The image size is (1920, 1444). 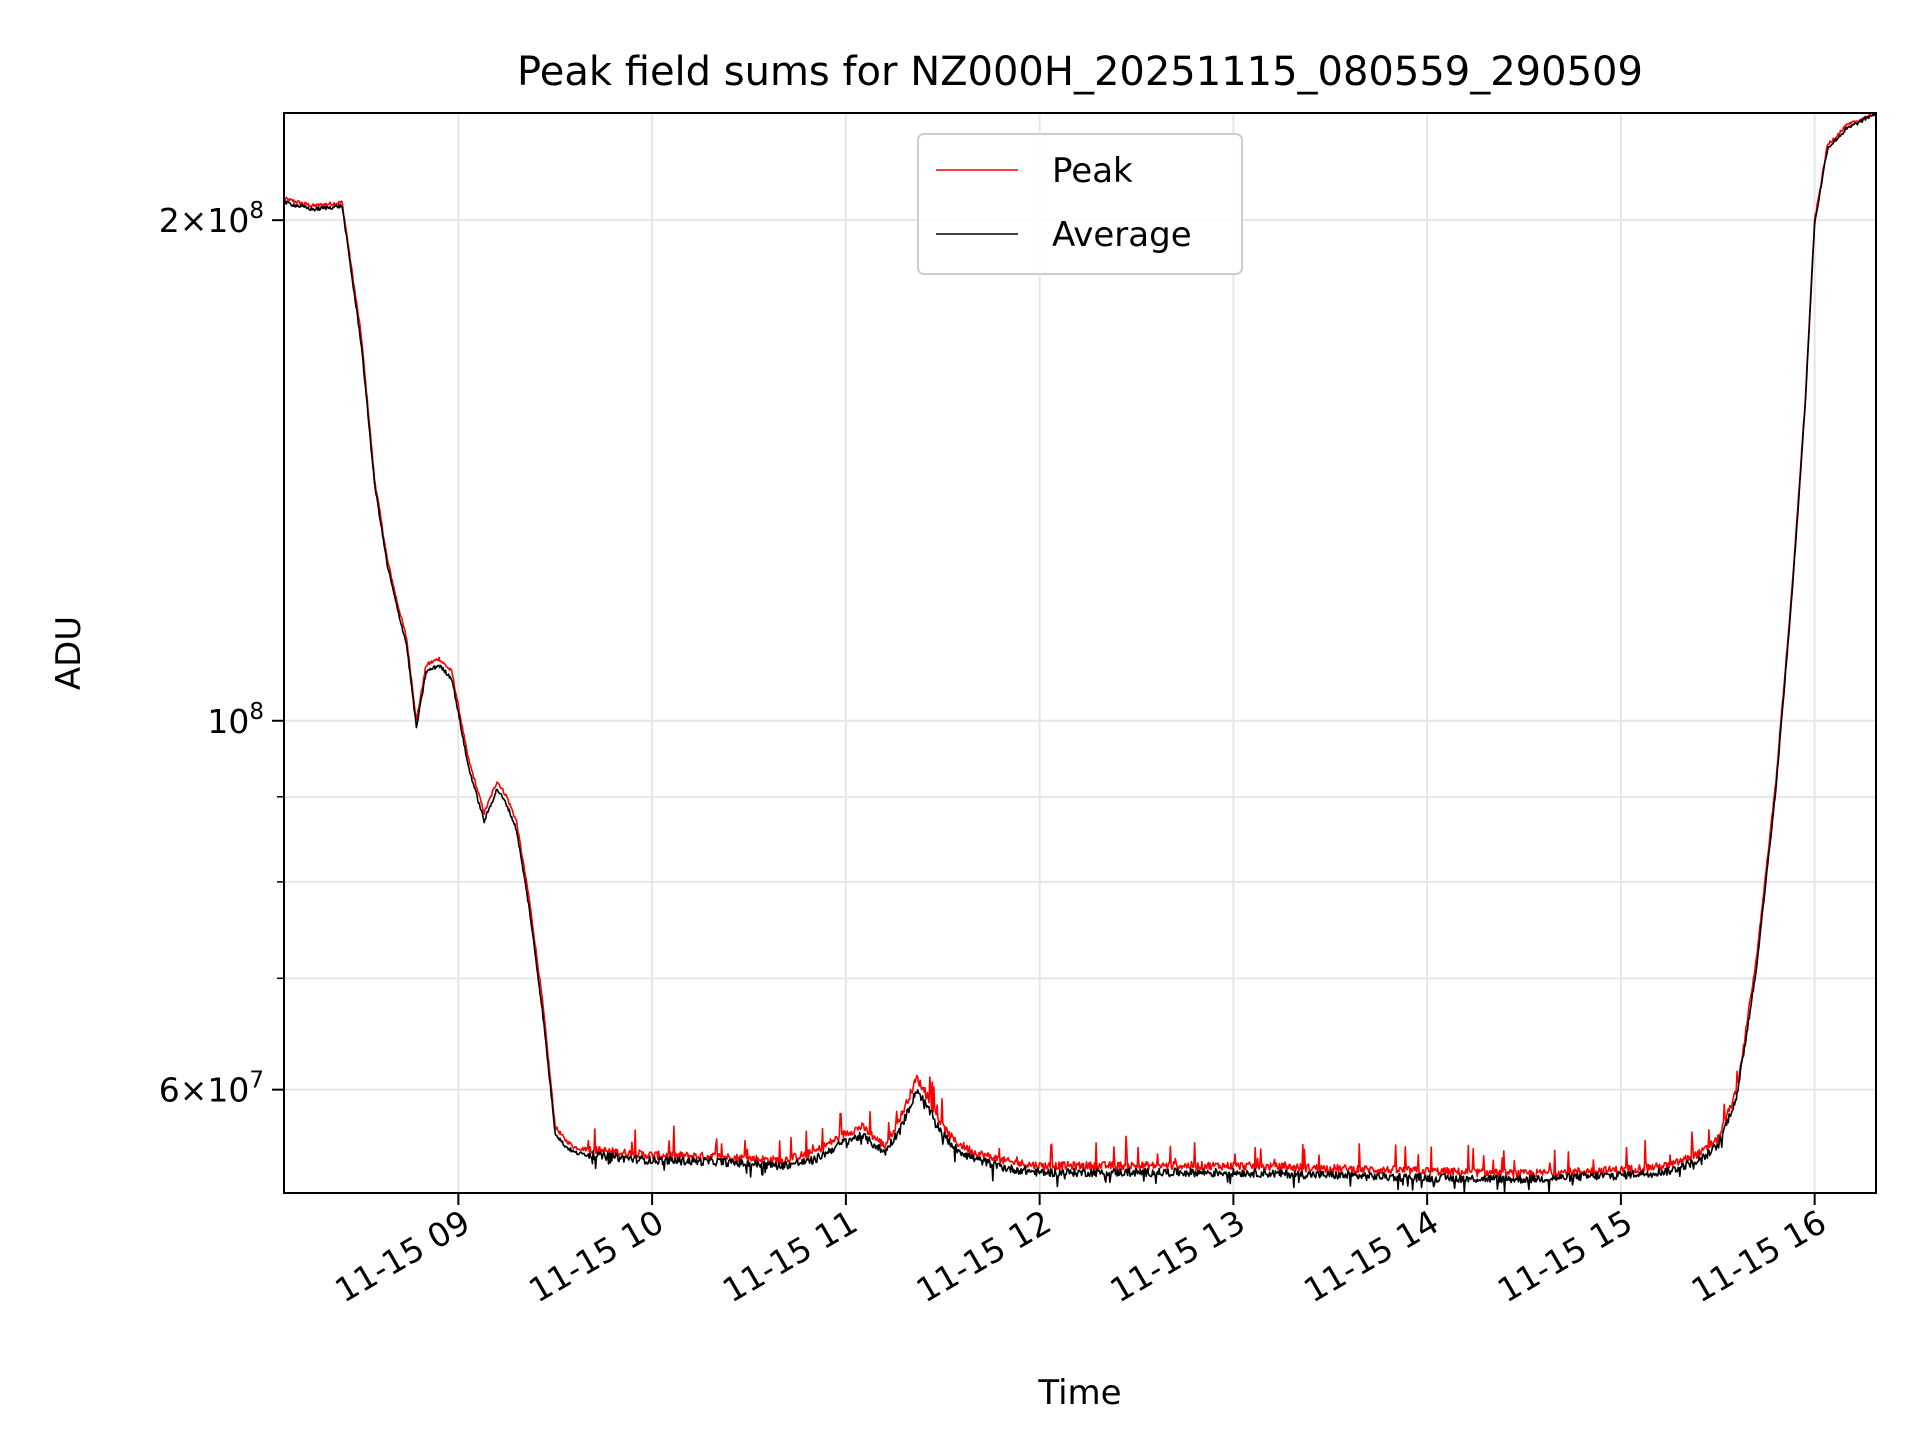 What do you see at coordinates (235, 720) in the screenshot?
I see `y-tick-label: 108` at bounding box center [235, 720].